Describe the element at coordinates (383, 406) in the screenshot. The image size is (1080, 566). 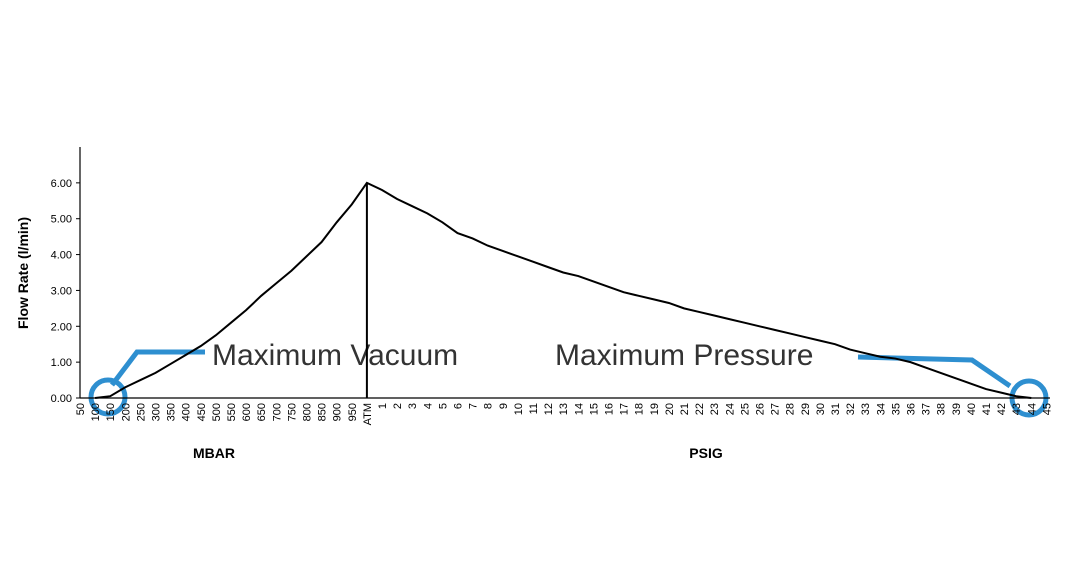
I see `x-tick-label: 1` at that location.